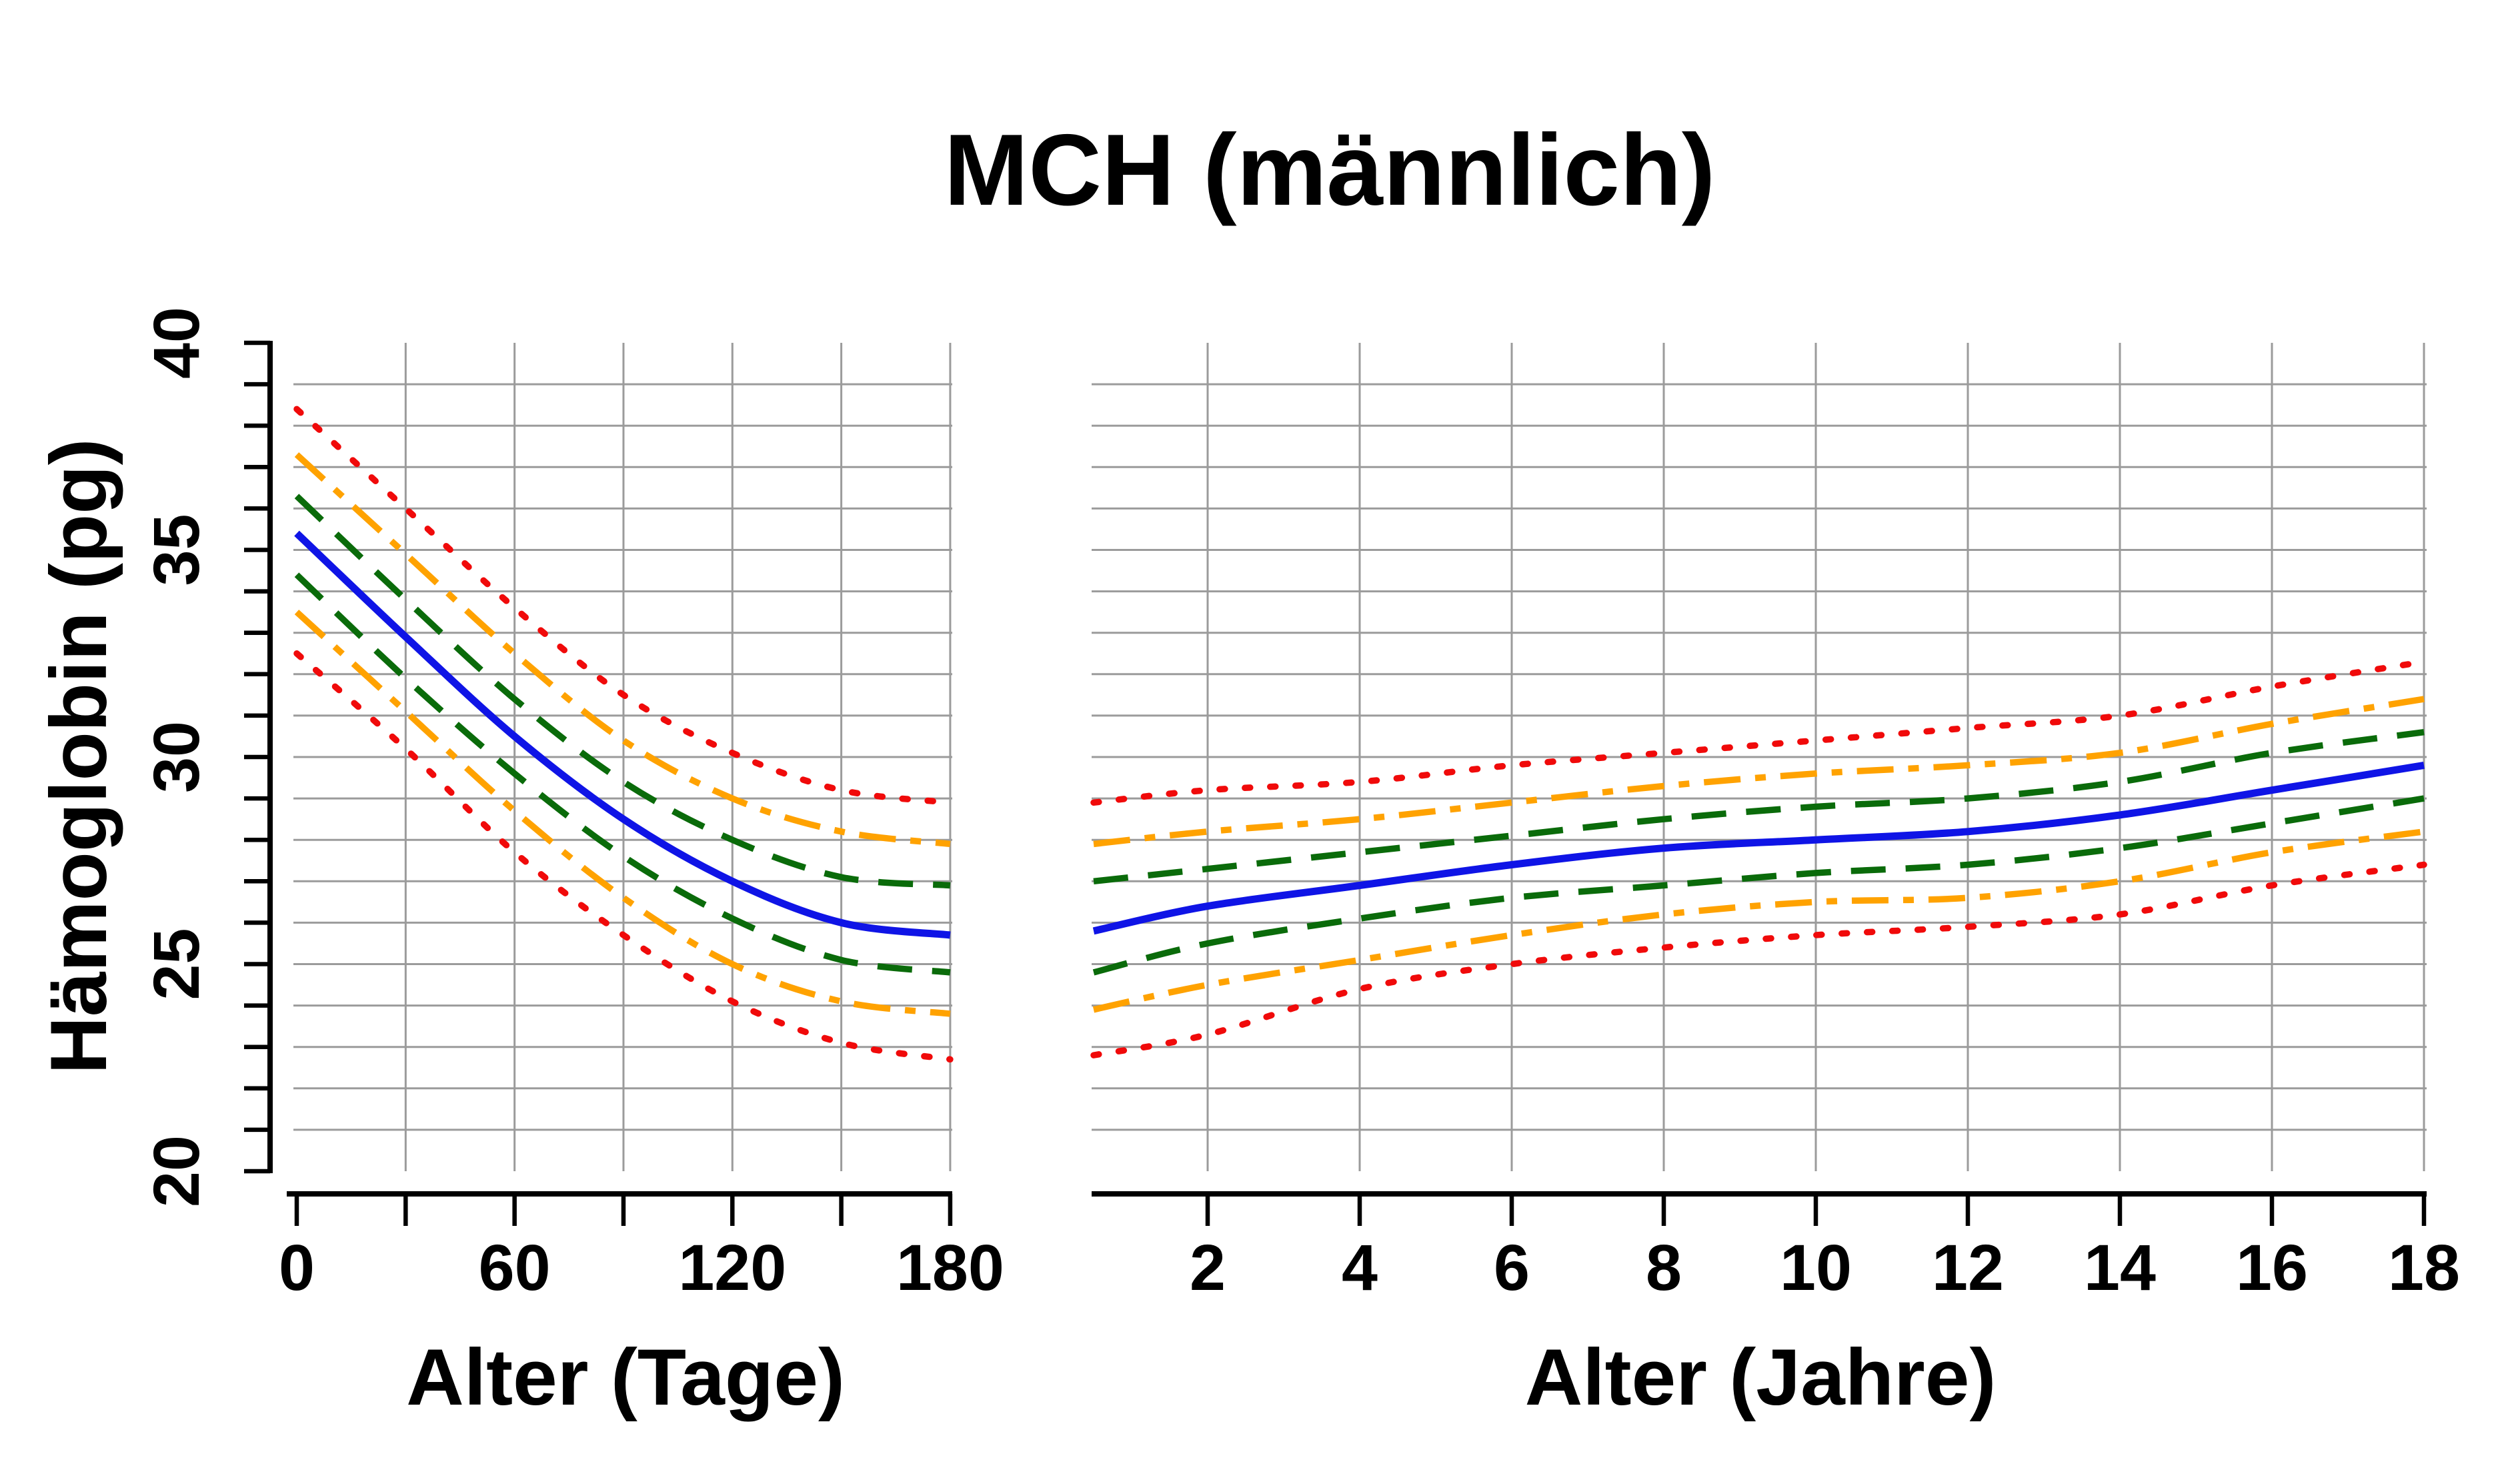 The height and width of the screenshot is (1460, 2520). I want to click on x-axis-label-days: Alter (Tage), so click(625, 1377).